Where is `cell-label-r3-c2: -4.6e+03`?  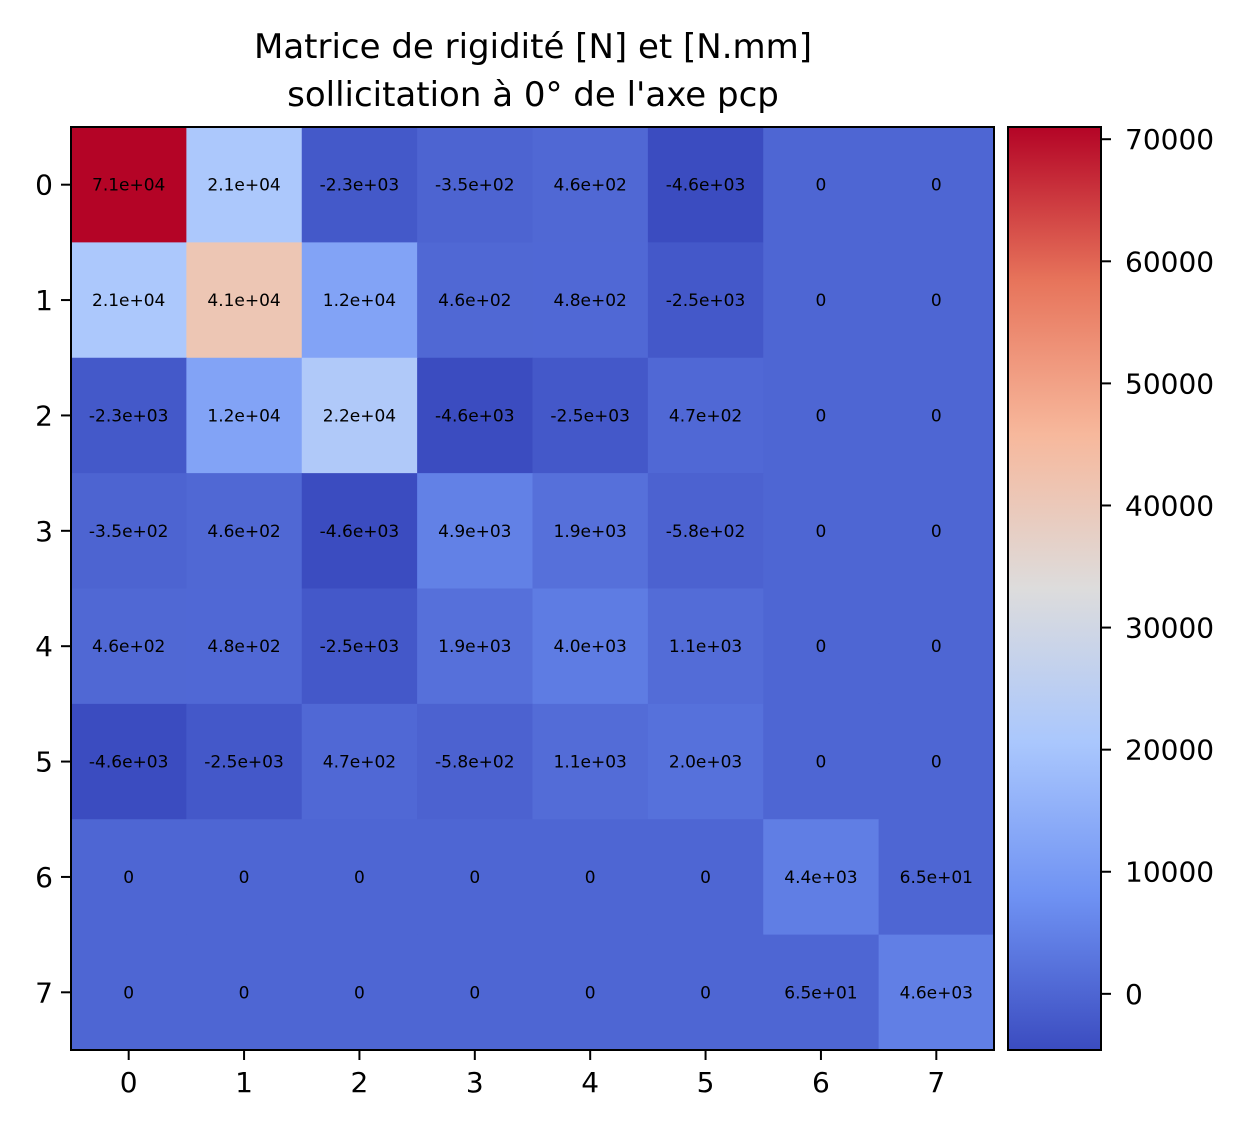
cell-label-r3-c2: -4.6e+03 is located at coordinates (360, 532).